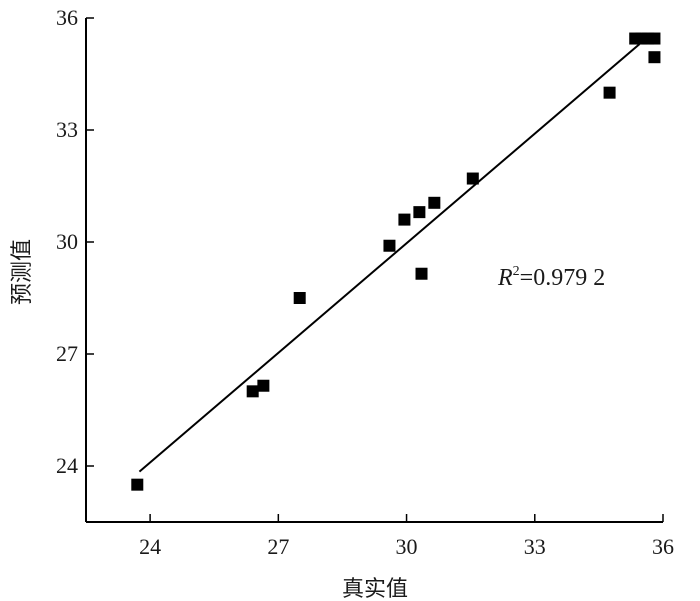 This screenshot has height=601, width=700. I want to click on x-tick-label: 24, so click(150, 546).